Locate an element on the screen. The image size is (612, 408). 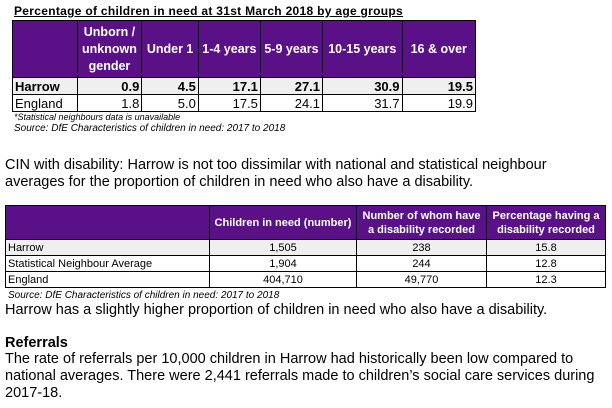
cell: 49,770 is located at coordinates (421, 279).